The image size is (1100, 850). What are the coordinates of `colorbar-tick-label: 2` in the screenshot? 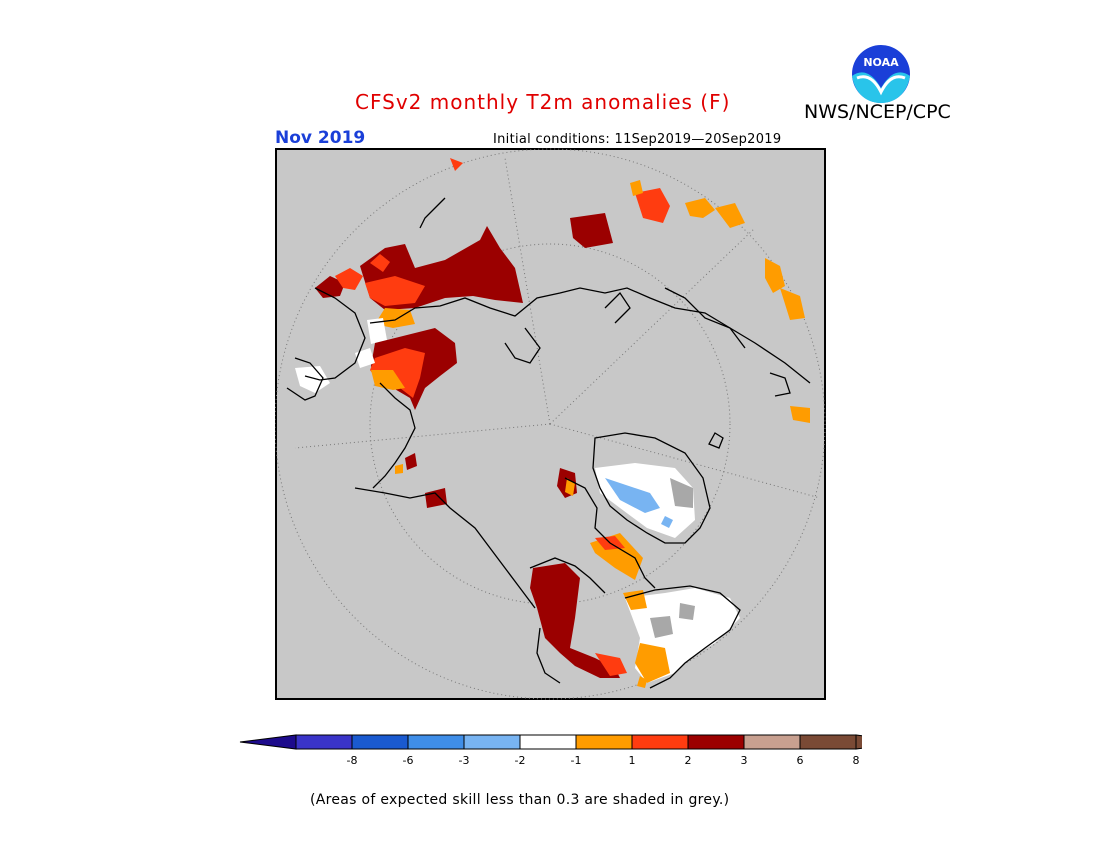 It's located at (688, 760).